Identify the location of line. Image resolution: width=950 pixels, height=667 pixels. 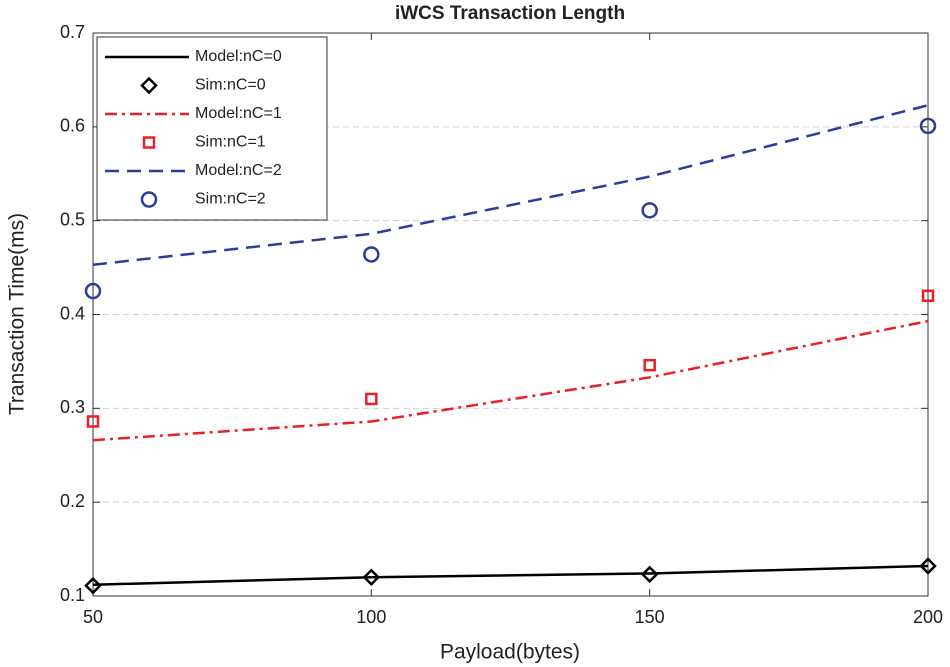
(510, 575).